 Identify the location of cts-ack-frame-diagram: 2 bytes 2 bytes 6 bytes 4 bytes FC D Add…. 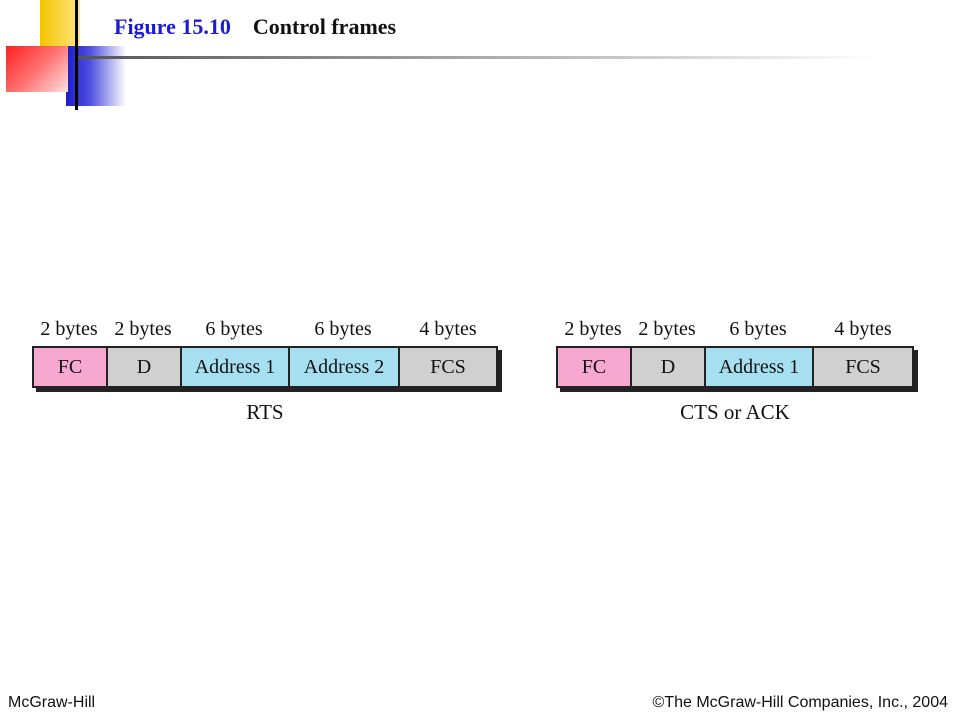
(738, 374).